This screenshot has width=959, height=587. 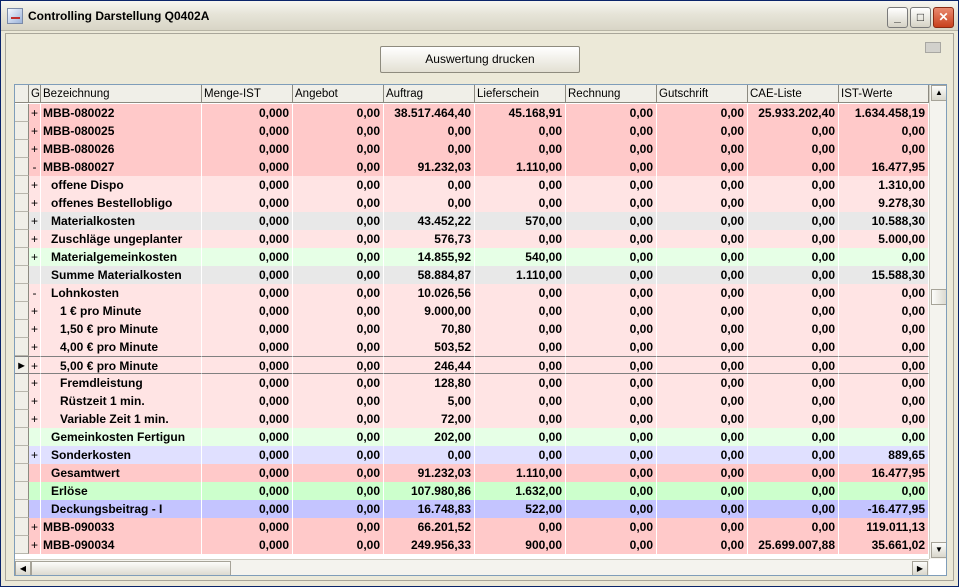 What do you see at coordinates (520, 94) in the screenshot?
I see `column-header: Lieferschein` at bounding box center [520, 94].